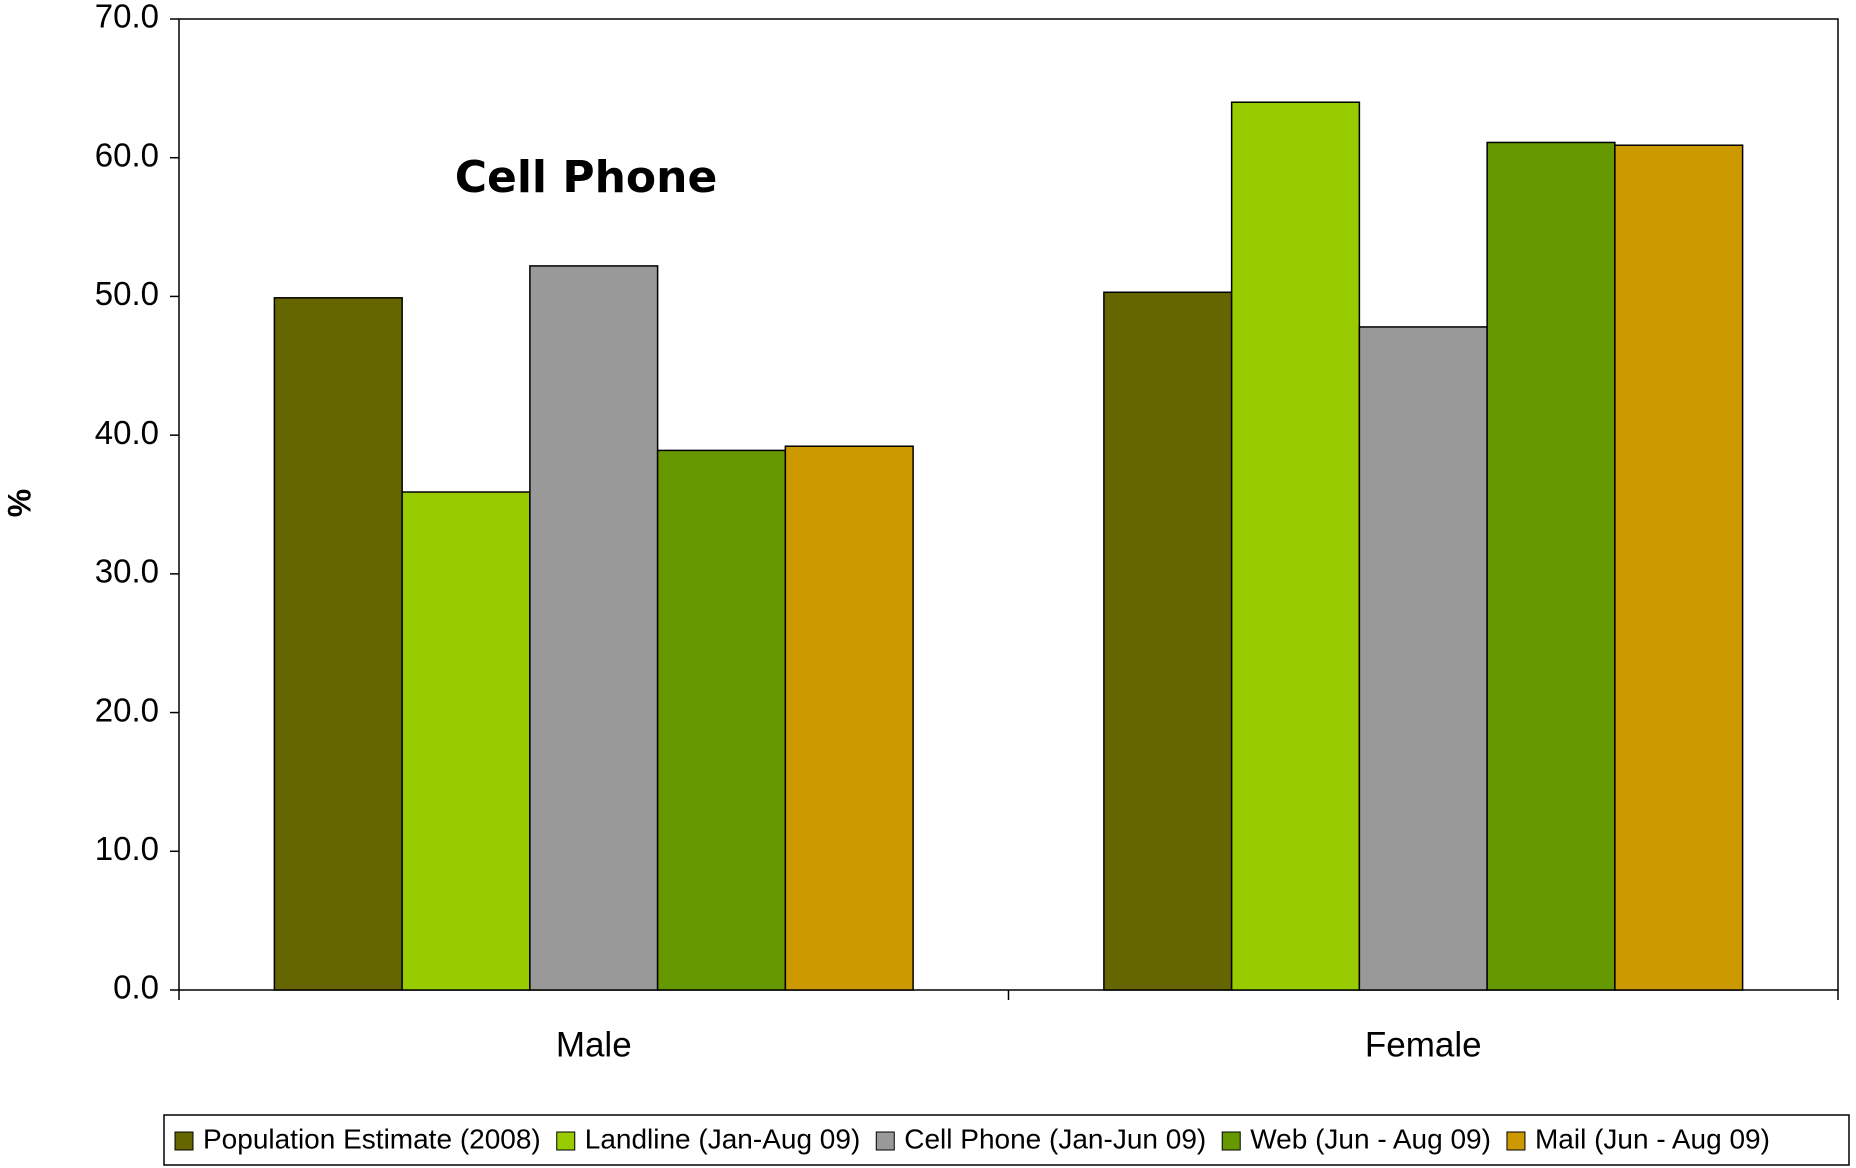 The image size is (1856, 1168). Describe the element at coordinates (127, 848) in the screenshot. I see `y-tick-label: 10.0` at that location.